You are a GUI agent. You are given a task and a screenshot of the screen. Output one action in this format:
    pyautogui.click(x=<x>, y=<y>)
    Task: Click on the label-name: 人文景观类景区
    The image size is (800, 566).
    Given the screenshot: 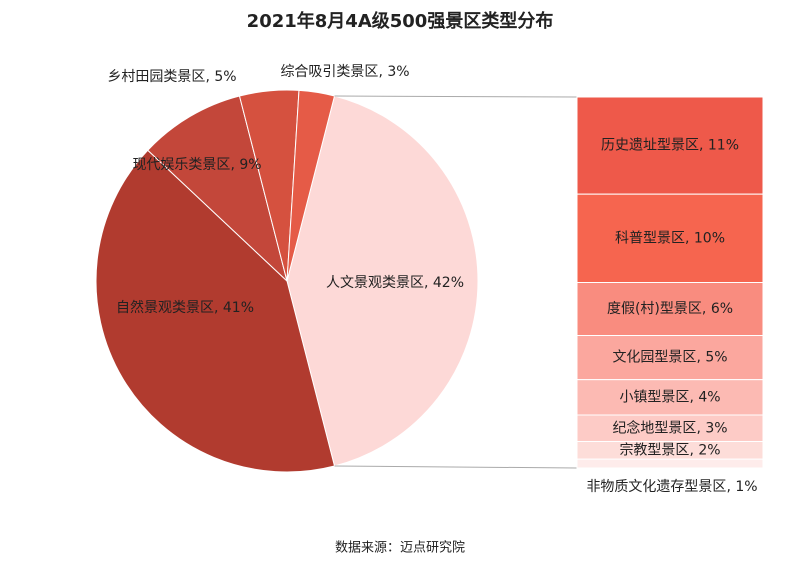 What is the action you would take?
    pyautogui.click(x=375, y=283)
    